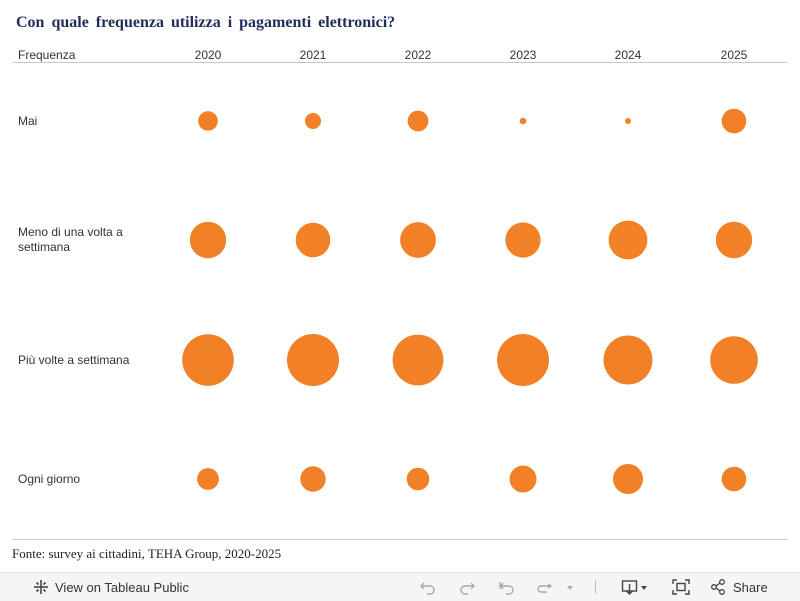 This screenshot has height=601, width=800. I want to click on undo-icon, so click(428, 587).